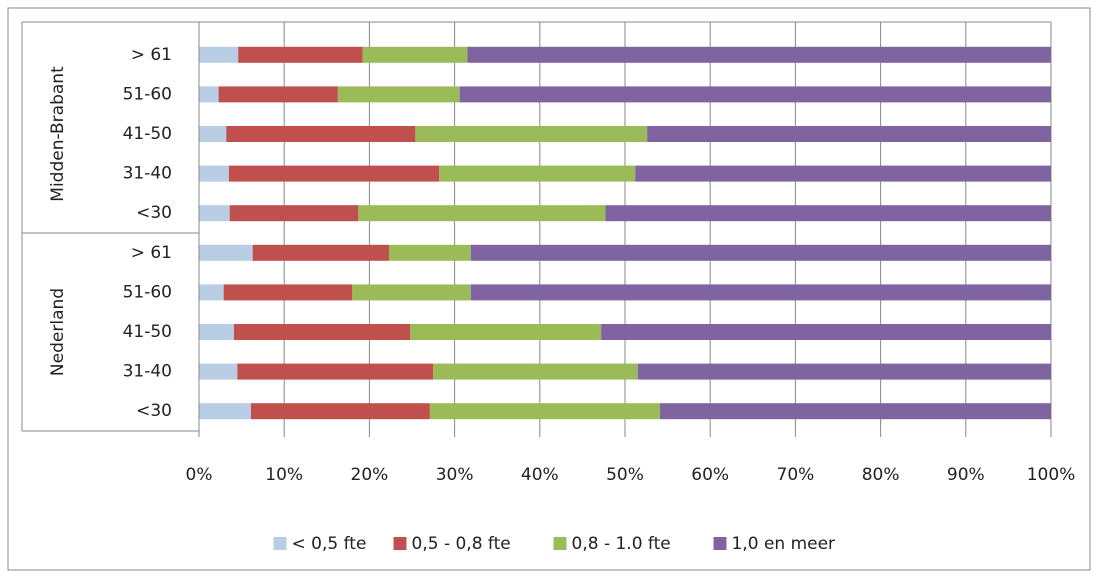  What do you see at coordinates (461, 544) in the screenshot?
I see `legend-label: 0,5 - 0,8 fte` at bounding box center [461, 544].